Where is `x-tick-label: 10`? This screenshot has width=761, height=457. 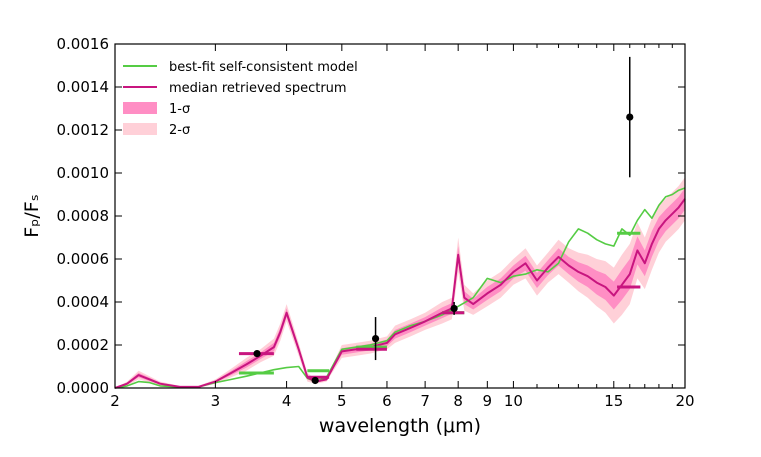 x-tick-label: 10 is located at coordinates (513, 401).